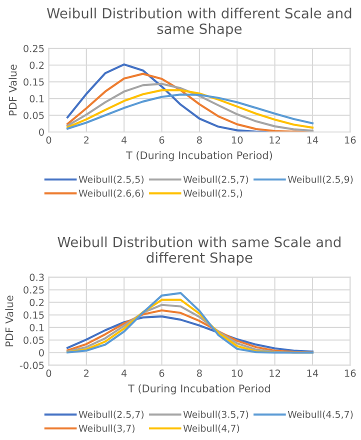 This screenshot has width=361, height=440. Describe the element at coordinates (211, 428) in the screenshot. I see `legend-label: Weibull(4,7)` at that location.